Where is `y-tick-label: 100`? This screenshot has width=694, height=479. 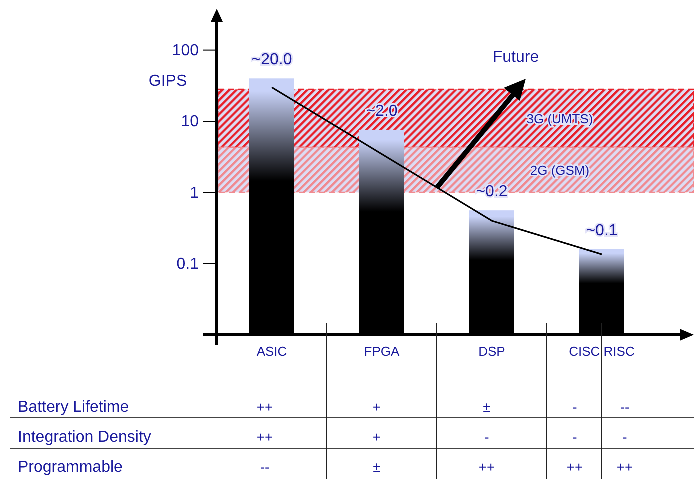
y-tick-label: 100 is located at coordinates (186, 51).